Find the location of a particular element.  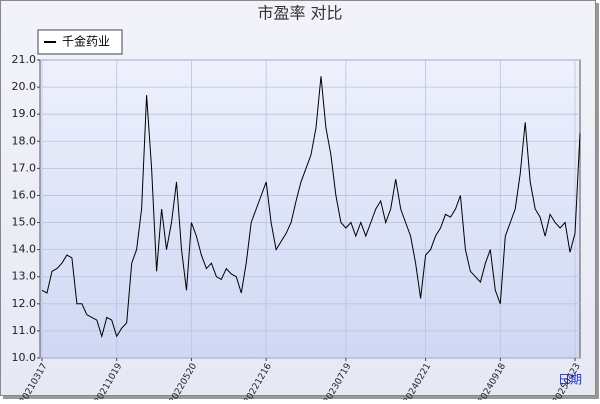

y-tick-label: 14.0 is located at coordinates (24, 249).